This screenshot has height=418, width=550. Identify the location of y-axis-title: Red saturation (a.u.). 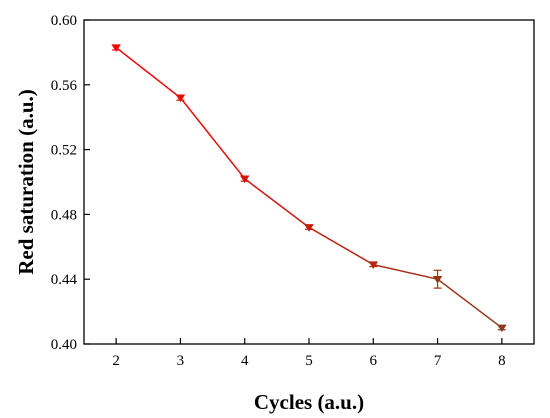
(26, 182).